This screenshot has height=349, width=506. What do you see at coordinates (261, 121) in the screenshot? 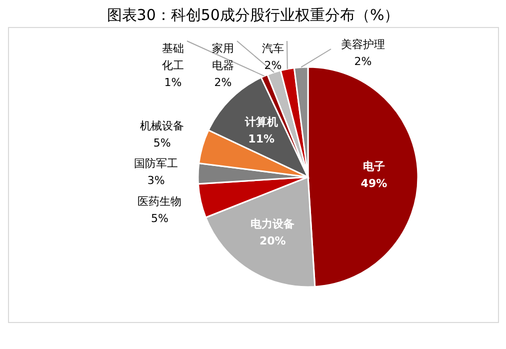
I see `slice-label: 计算机` at bounding box center [261, 121].